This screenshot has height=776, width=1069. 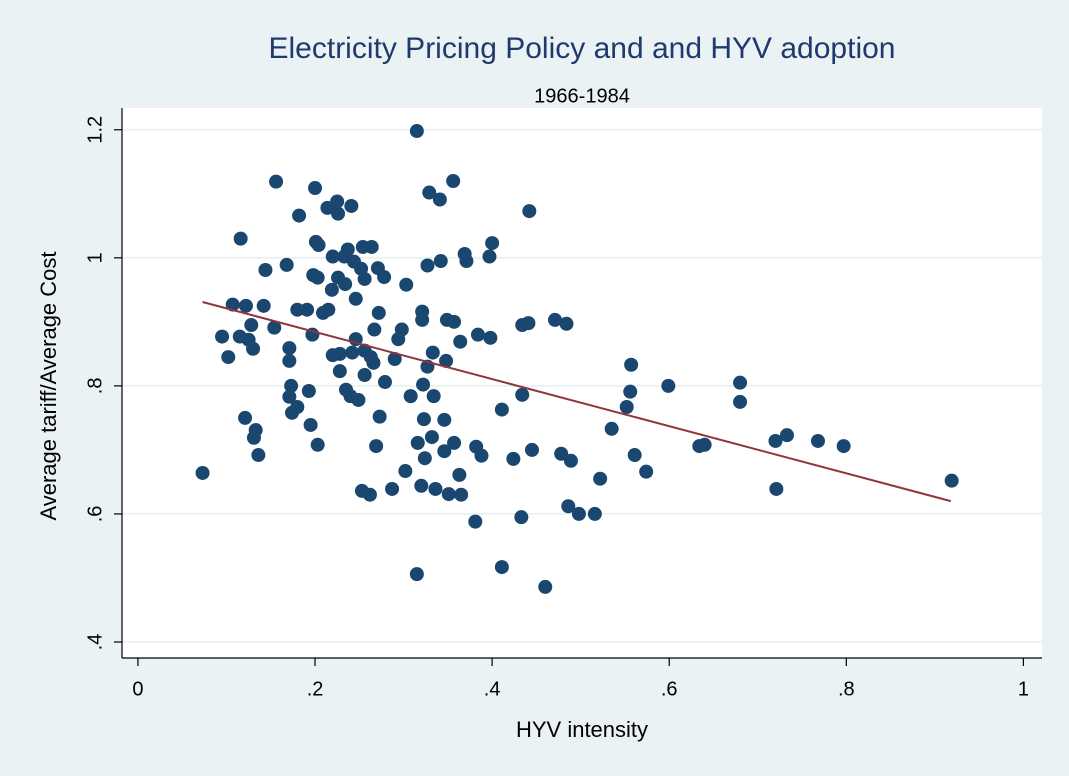 I want to click on y-tick-label: 1, so click(x=95, y=257).